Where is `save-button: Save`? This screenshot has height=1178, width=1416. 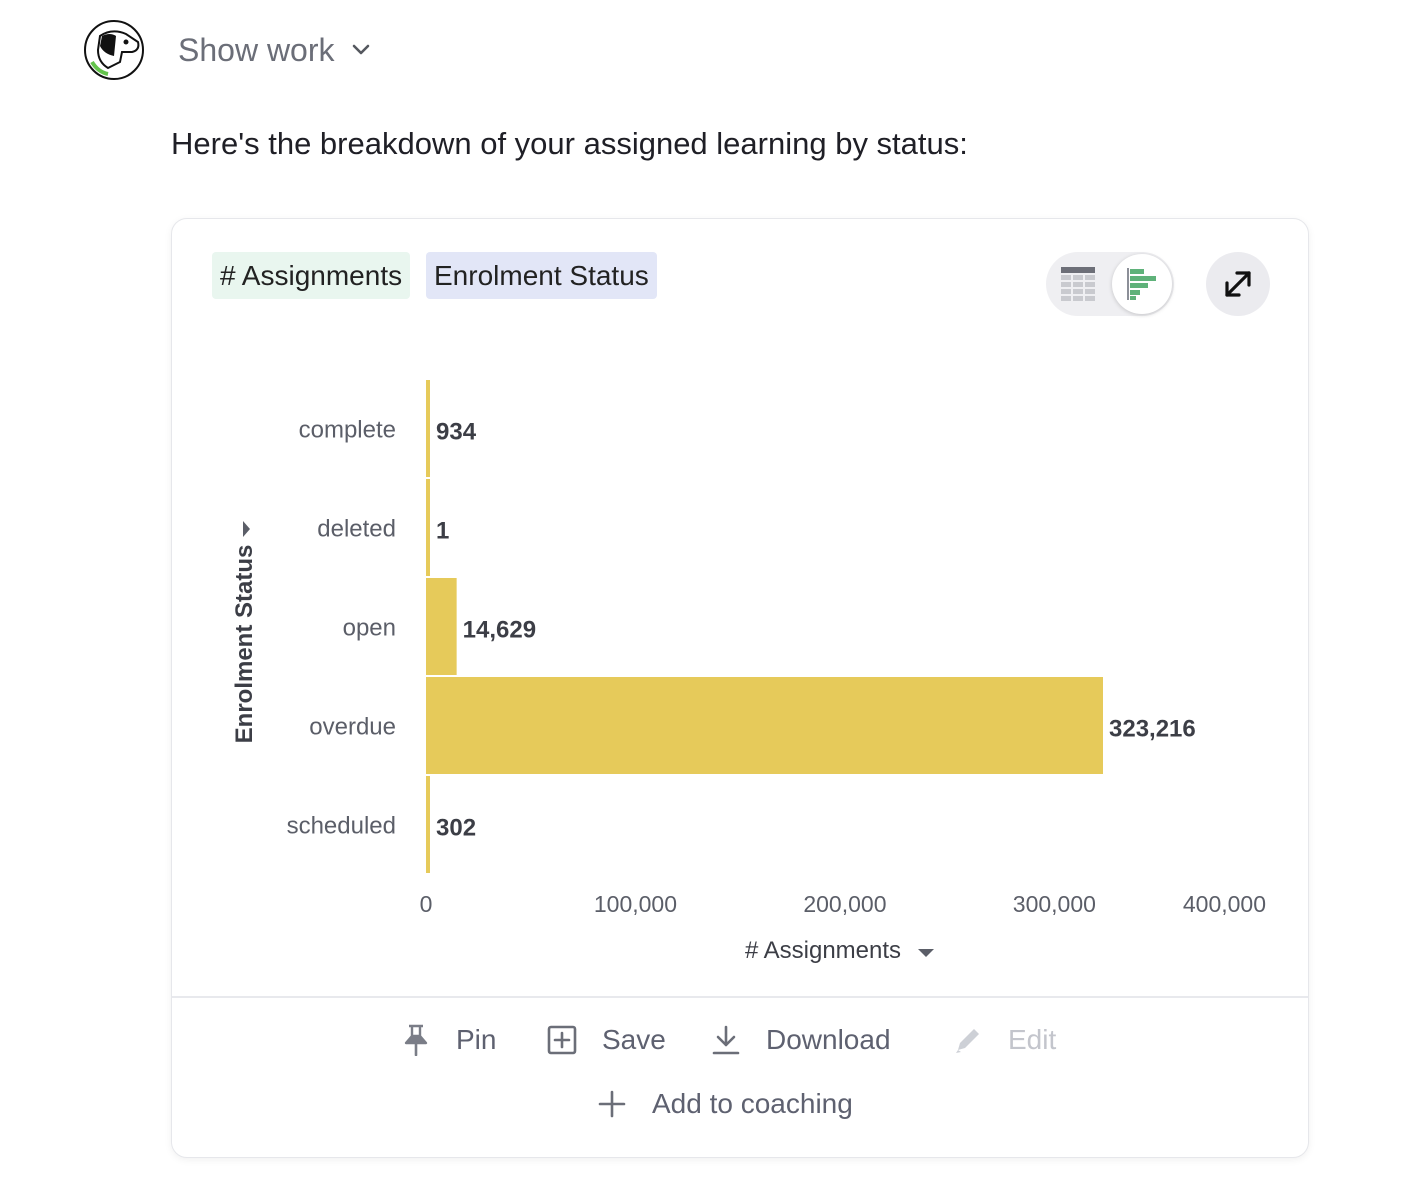 save-button: Save is located at coordinates (606, 1040).